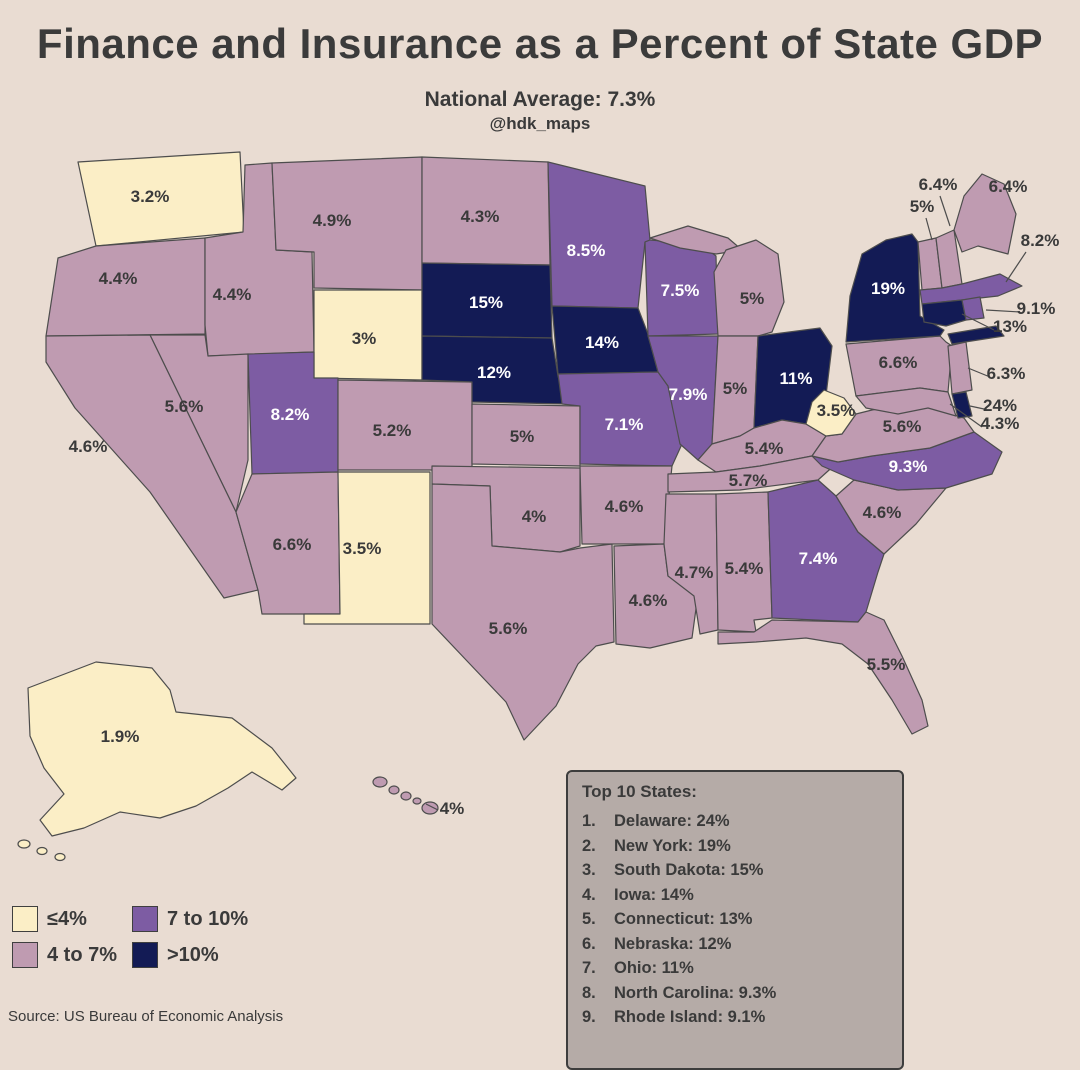  I want to click on top10-row: 9. Rhode Island: 9.1%, so click(674, 1017).